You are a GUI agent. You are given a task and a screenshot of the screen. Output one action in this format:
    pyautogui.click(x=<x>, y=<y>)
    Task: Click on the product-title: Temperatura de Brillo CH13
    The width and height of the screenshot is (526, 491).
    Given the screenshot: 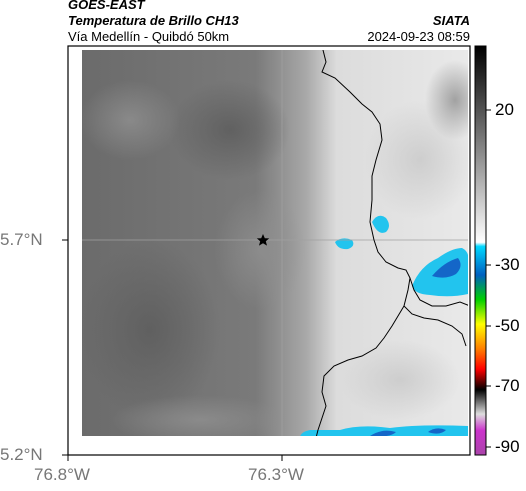 What is the action you would take?
    pyautogui.click(x=153, y=20)
    